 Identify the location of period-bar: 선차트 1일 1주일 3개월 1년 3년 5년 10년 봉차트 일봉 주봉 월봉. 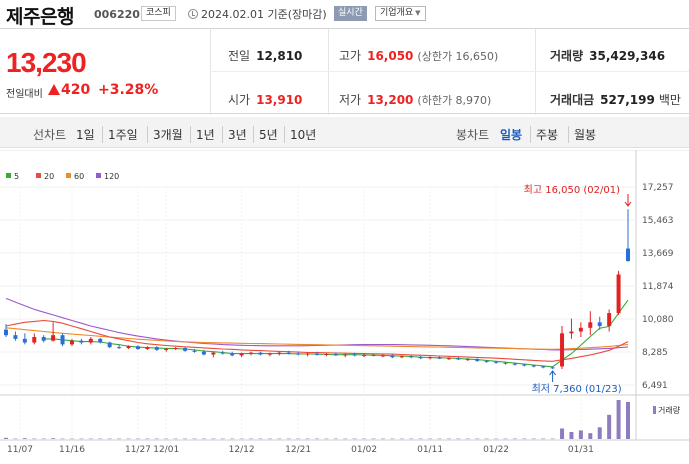
(344, 132).